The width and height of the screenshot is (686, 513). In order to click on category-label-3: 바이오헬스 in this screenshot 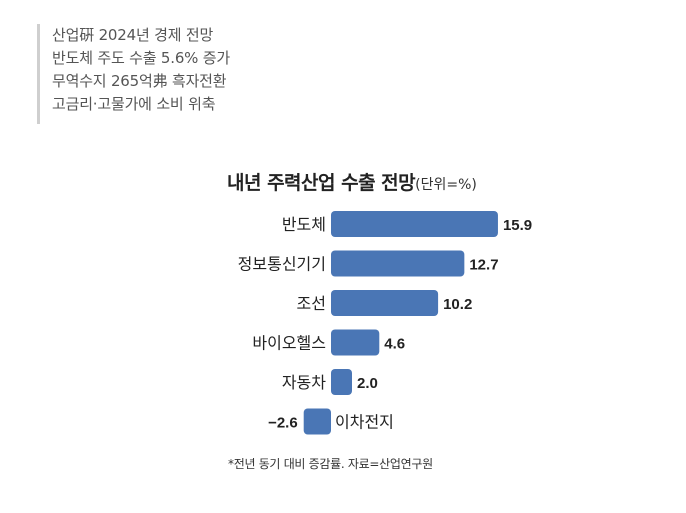, I will do `click(289, 343)`.